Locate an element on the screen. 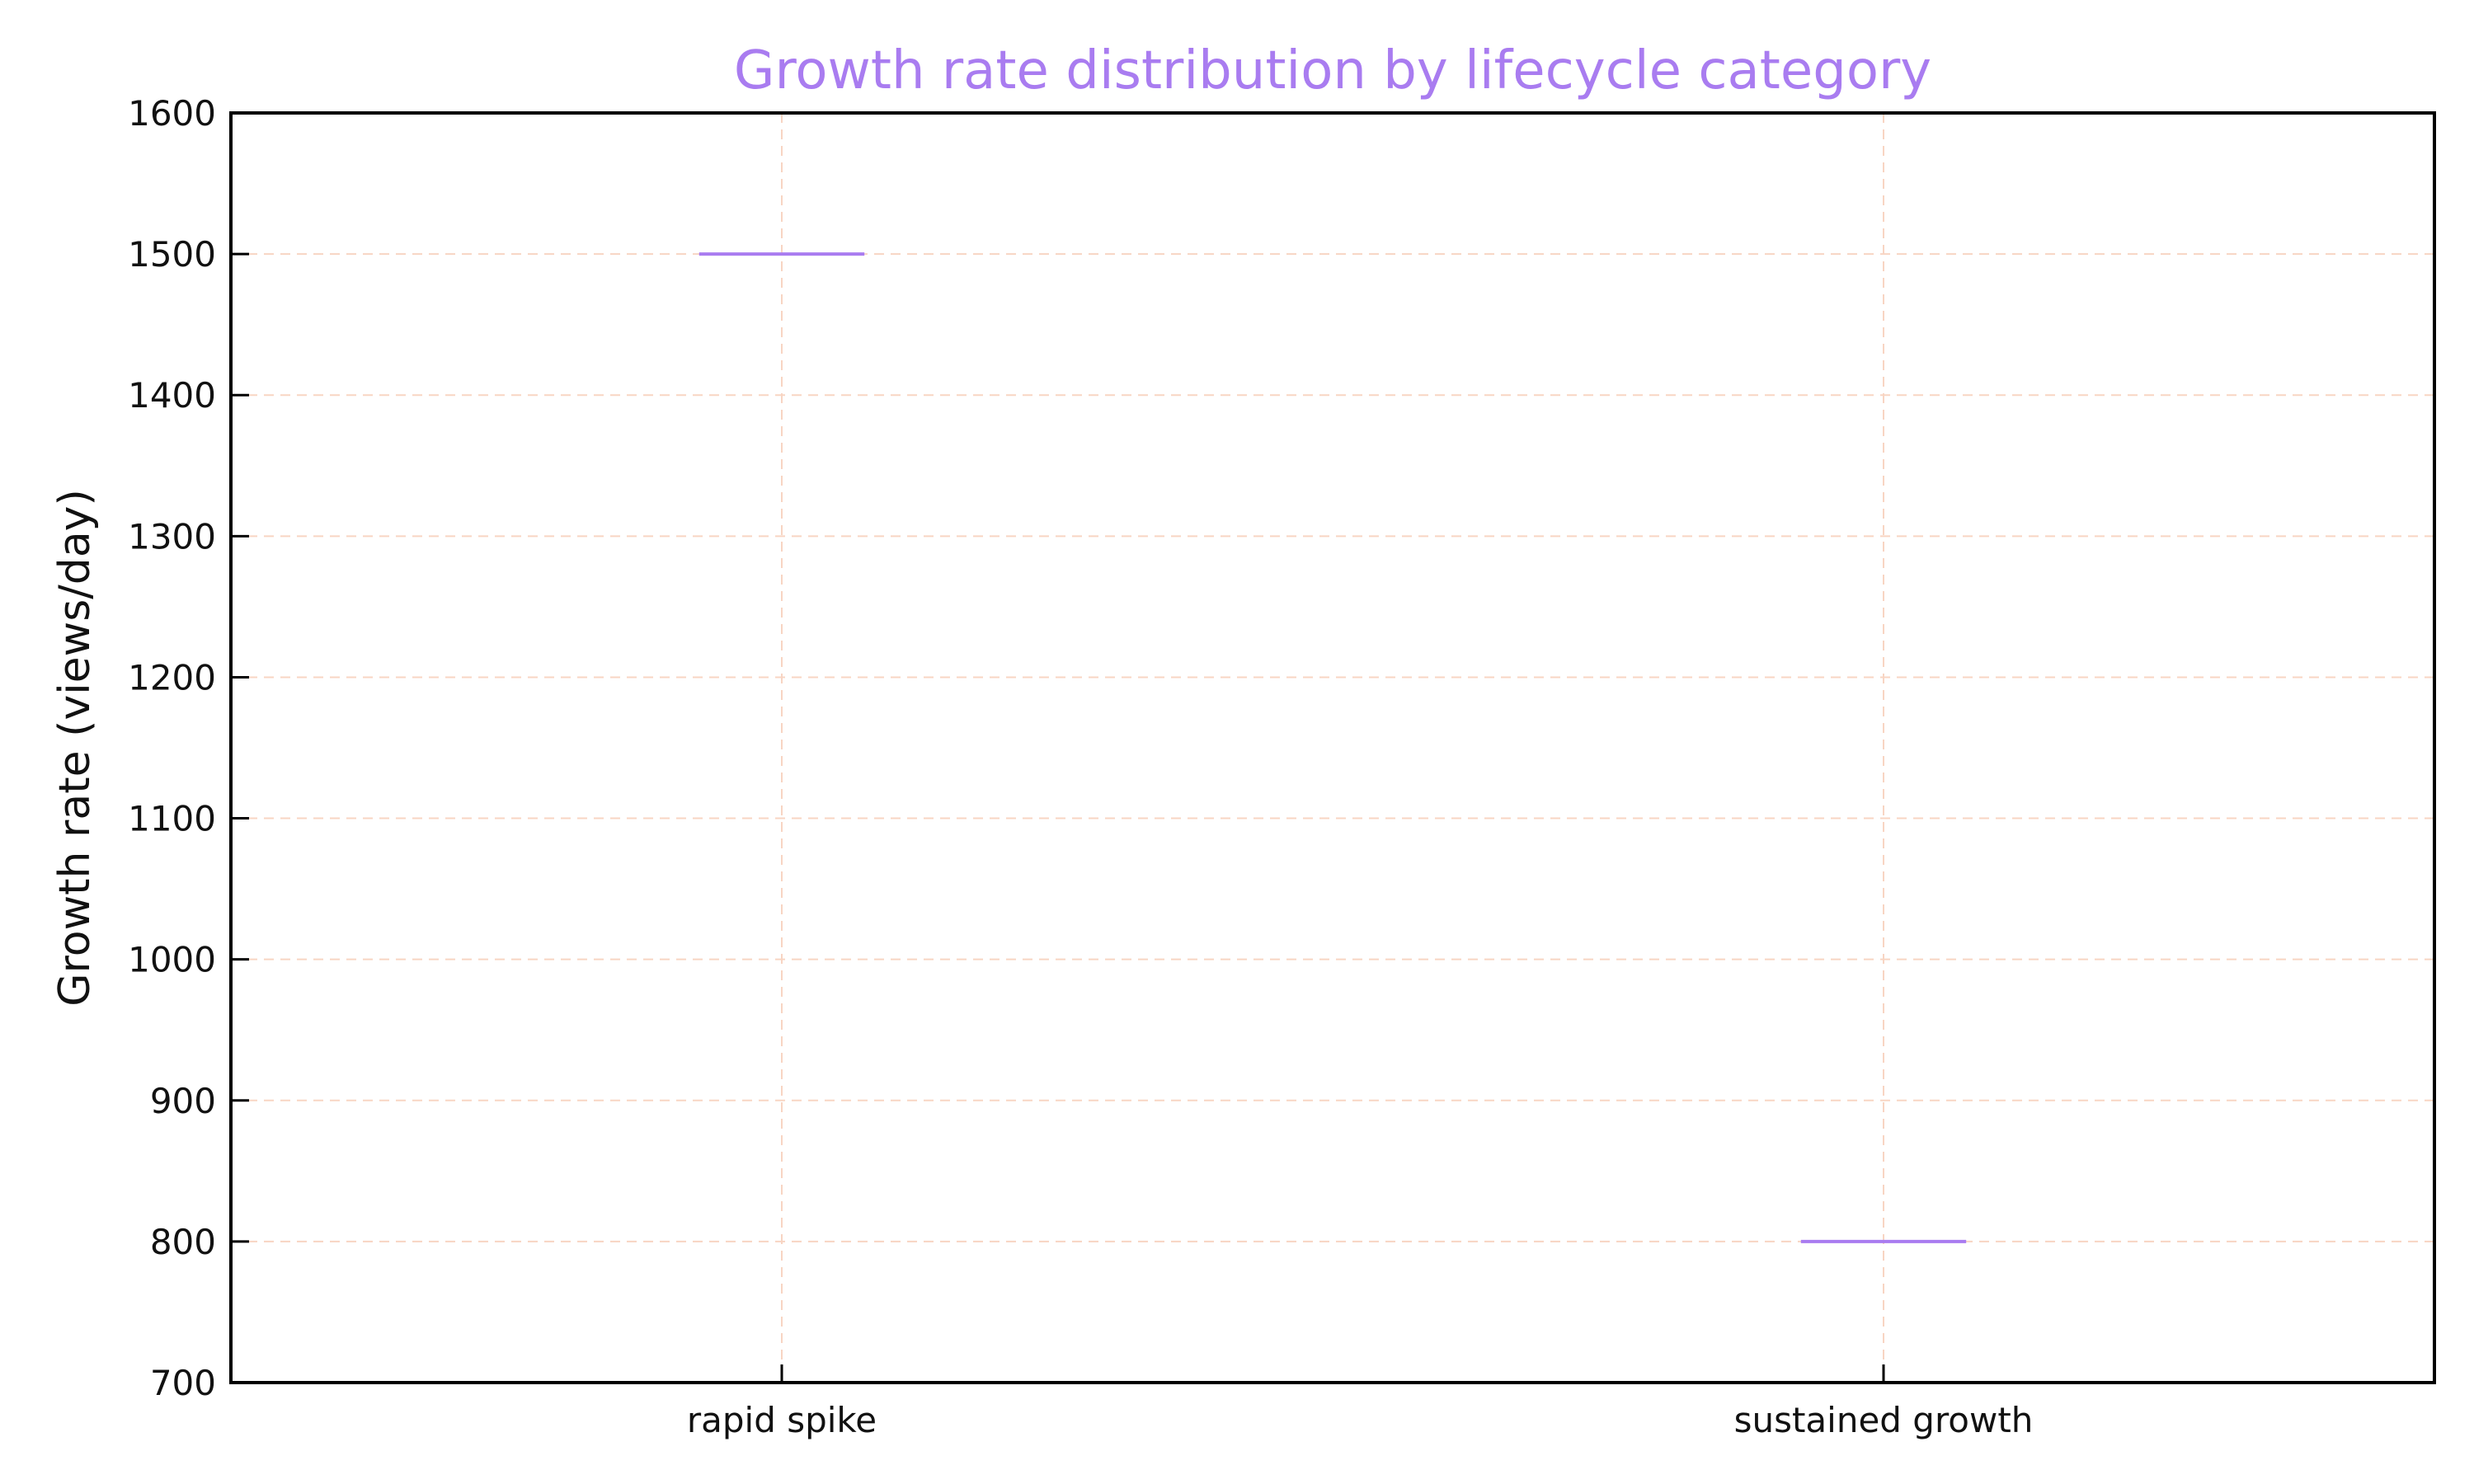  y-tick-label: 1600 is located at coordinates (172, 113).